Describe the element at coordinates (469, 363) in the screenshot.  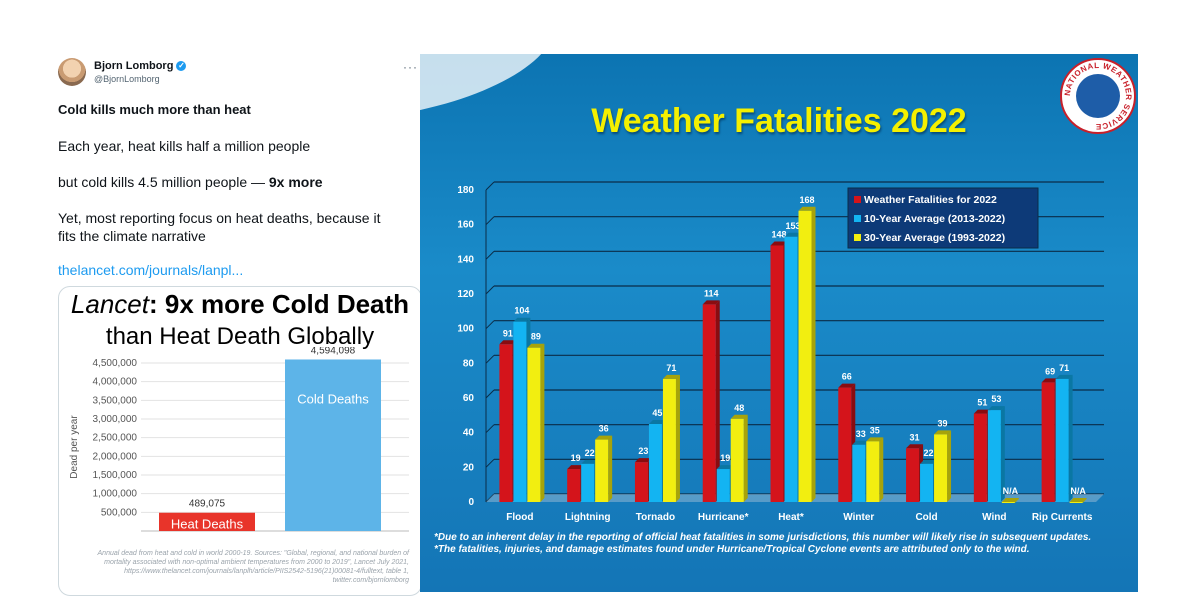
I see `y-tick-label: 80` at that location.